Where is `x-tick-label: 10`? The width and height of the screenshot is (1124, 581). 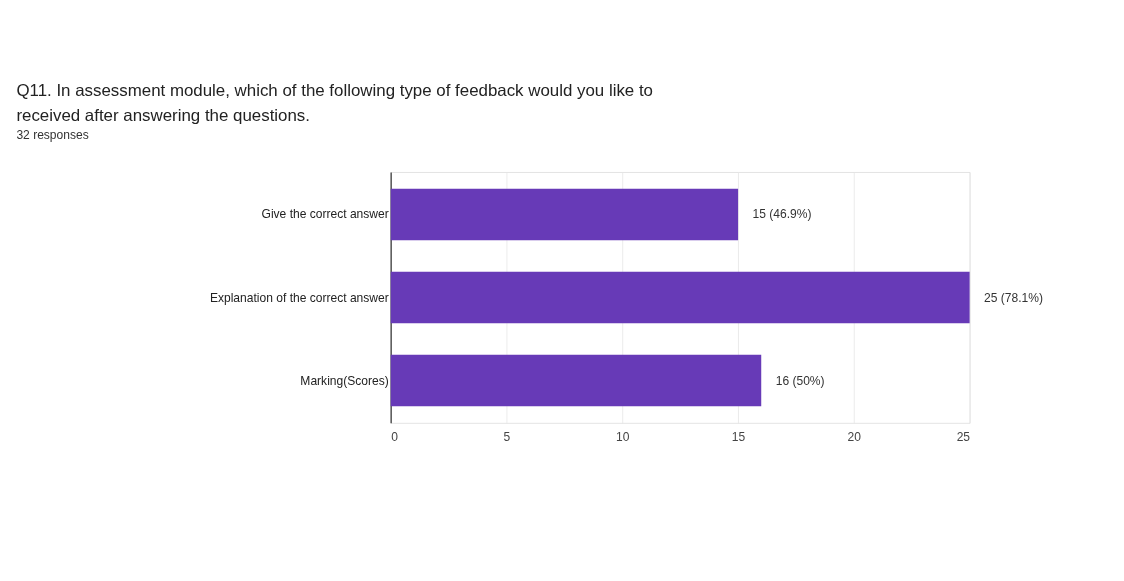 x-tick-label: 10 is located at coordinates (623, 437).